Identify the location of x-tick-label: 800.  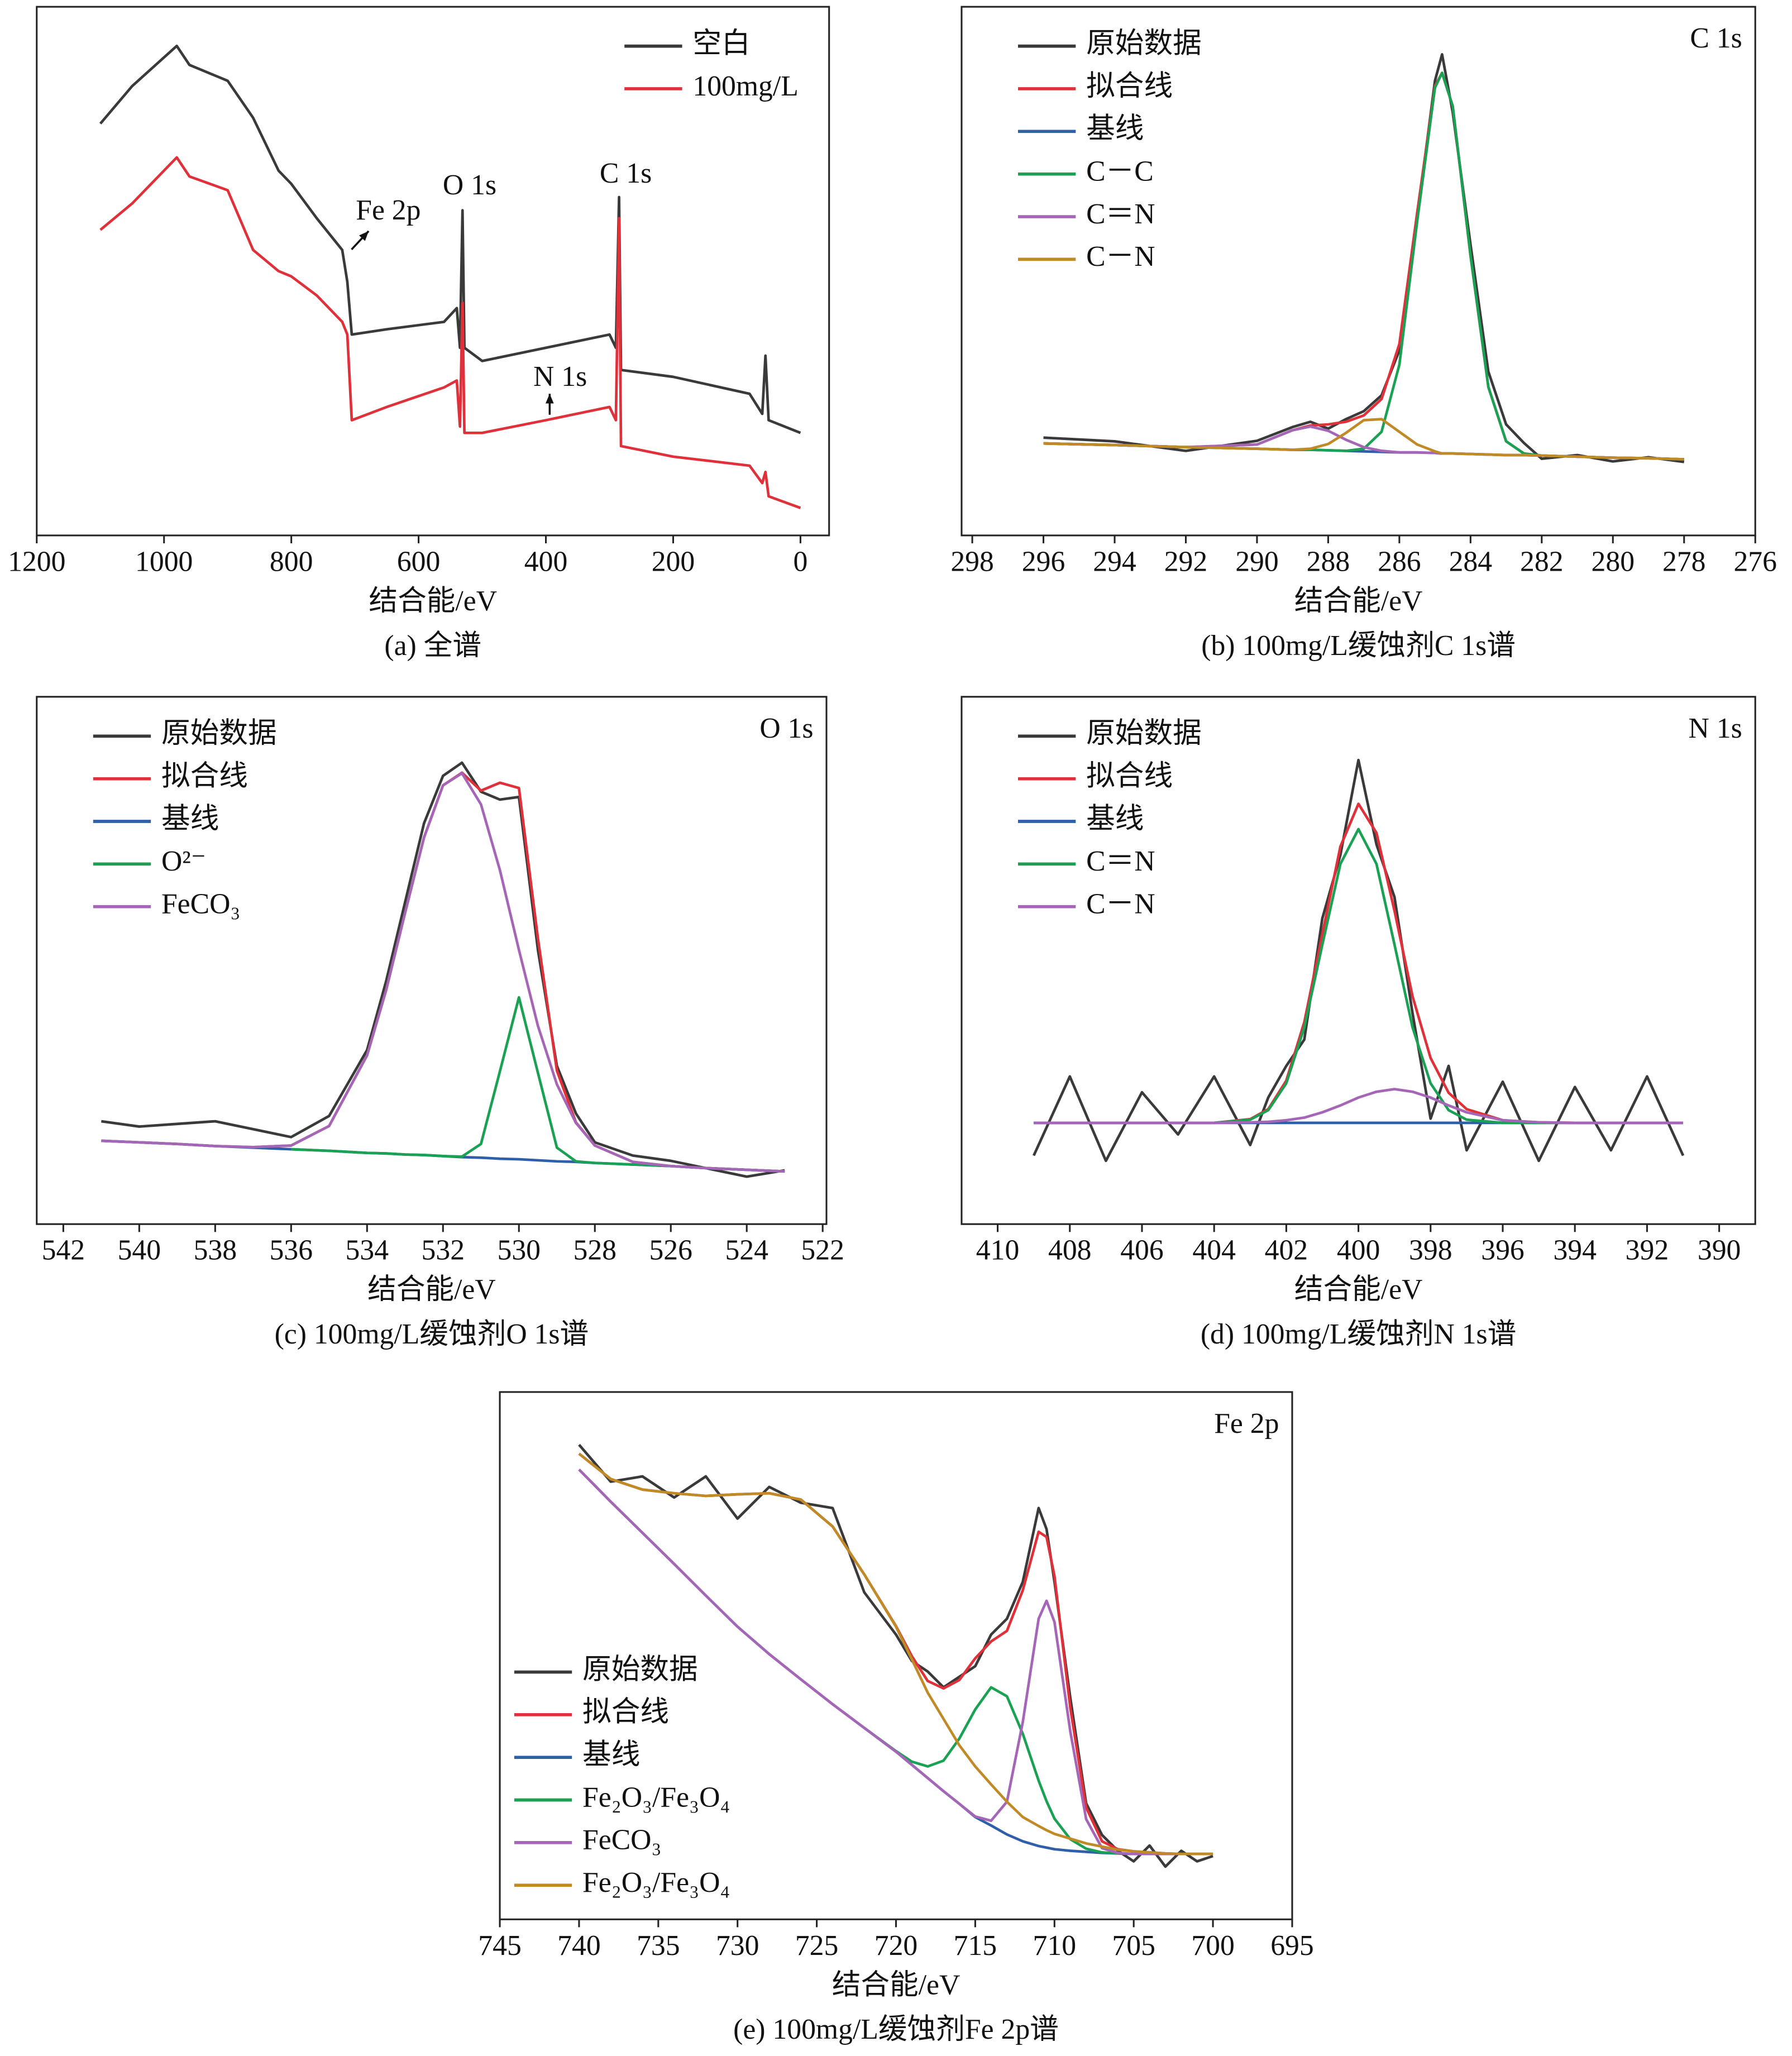
(291, 561).